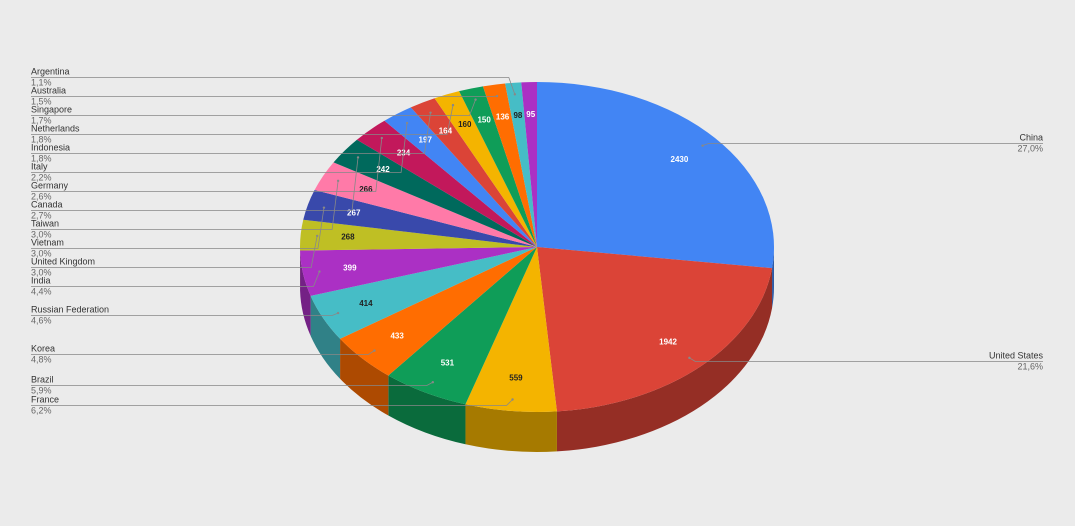 Image resolution: width=1075 pixels, height=526 pixels. Describe the element at coordinates (41, 390) in the screenshot. I see `percent-label: 5,9%` at that location.